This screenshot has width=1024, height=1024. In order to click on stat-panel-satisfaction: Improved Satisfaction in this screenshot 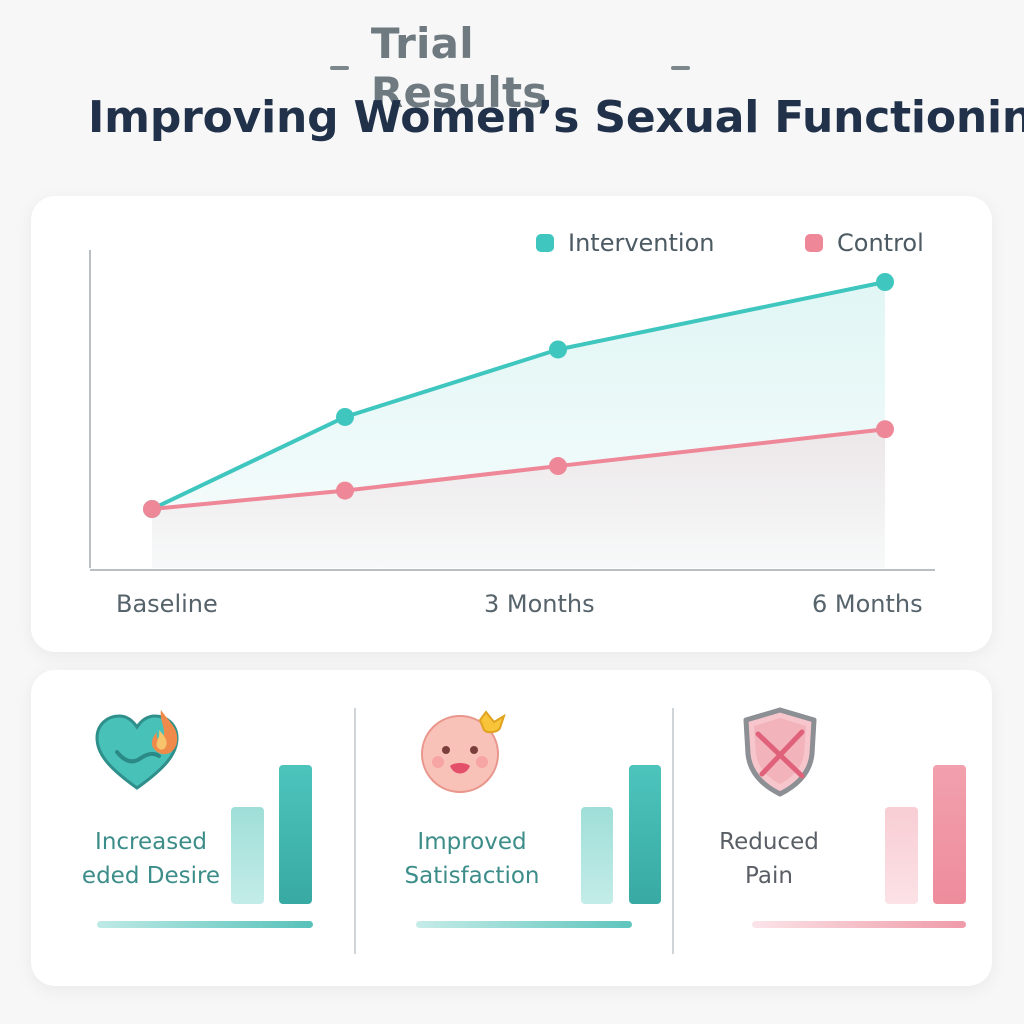, I will do `click(514, 828)`.